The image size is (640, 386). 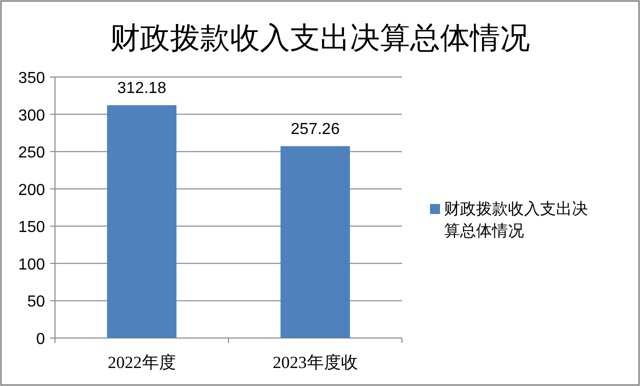 What do you see at coordinates (32, 190) in the screenshot?
I see `y-tick-label: 200` at bounding box center [32, 190].